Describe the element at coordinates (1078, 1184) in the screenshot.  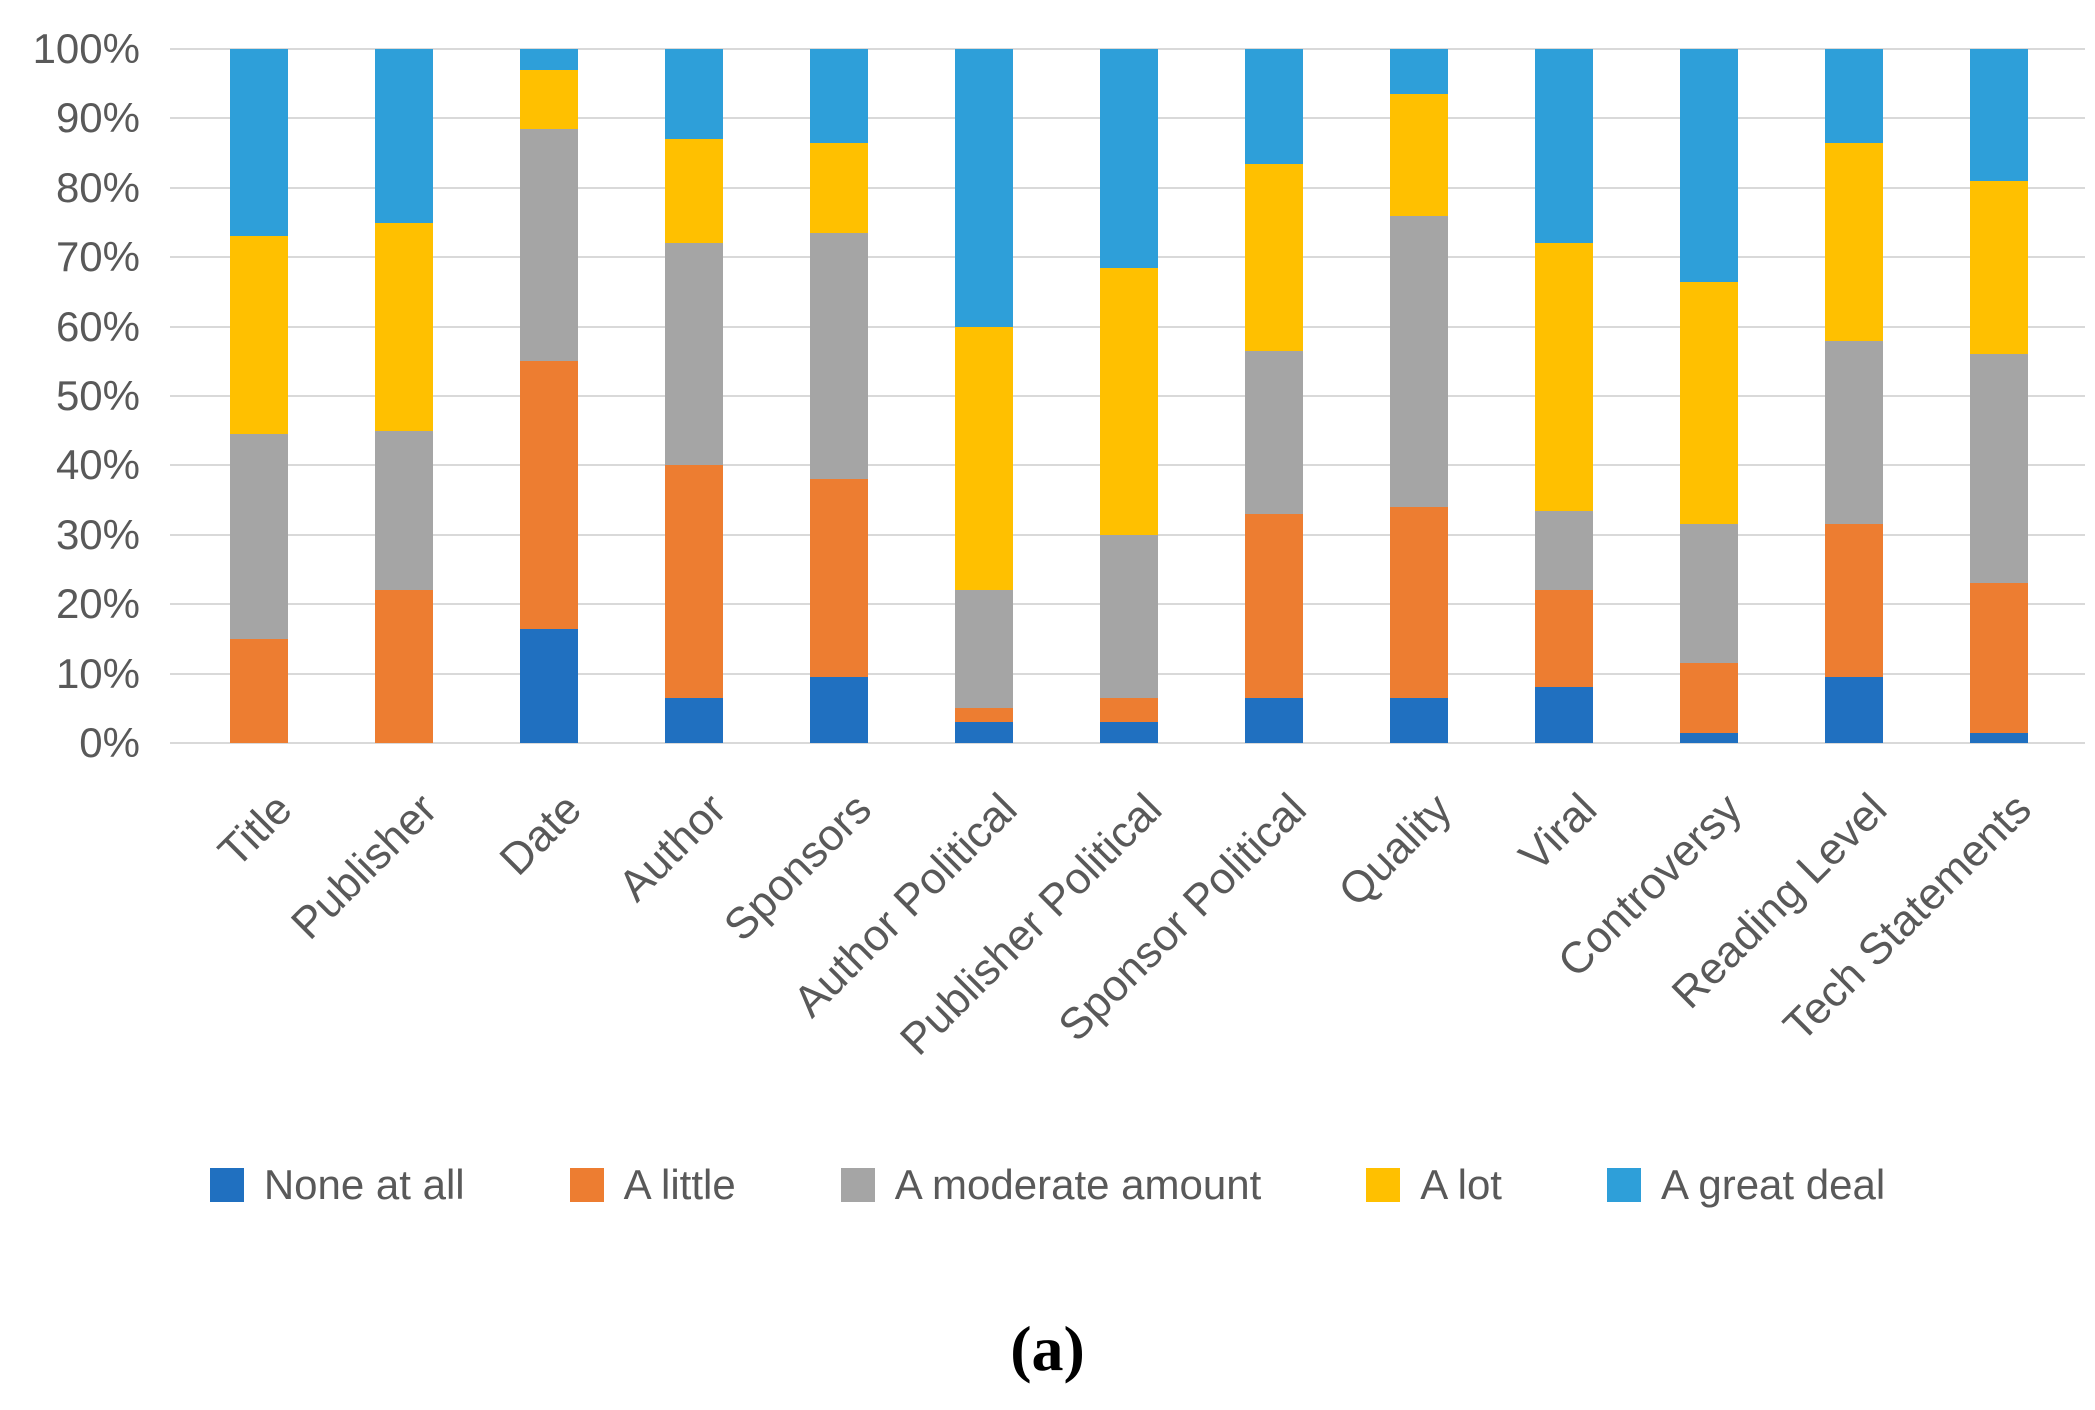
I see `legend-label: A moderate amount` at that location.